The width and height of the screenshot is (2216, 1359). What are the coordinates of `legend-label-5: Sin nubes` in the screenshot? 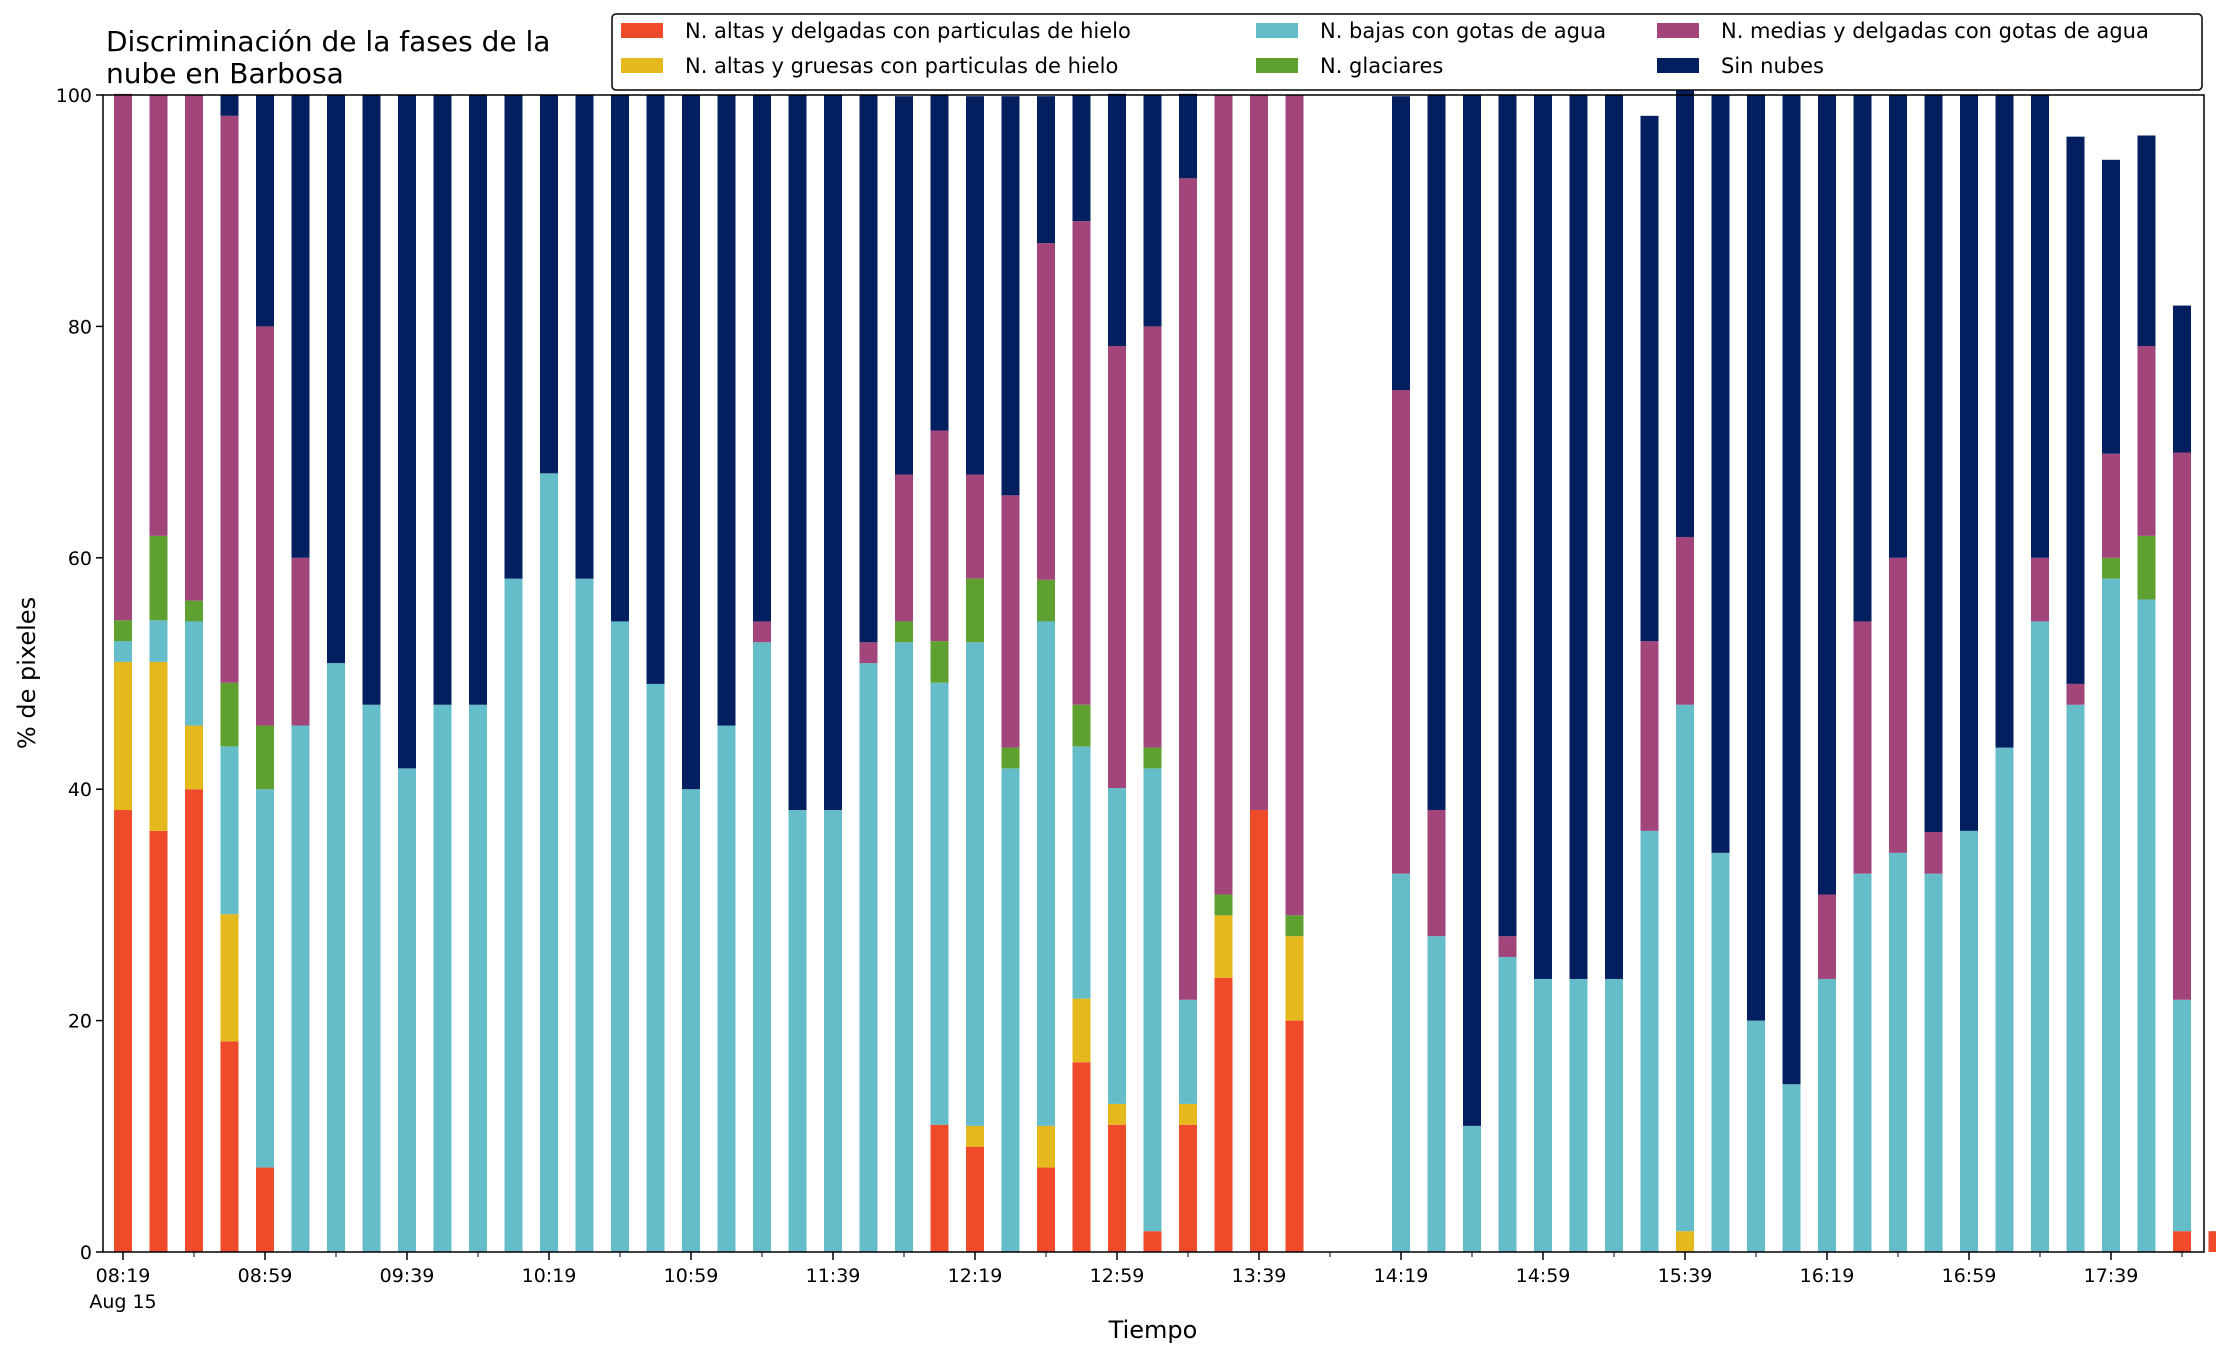 It's located at (1772, 66).